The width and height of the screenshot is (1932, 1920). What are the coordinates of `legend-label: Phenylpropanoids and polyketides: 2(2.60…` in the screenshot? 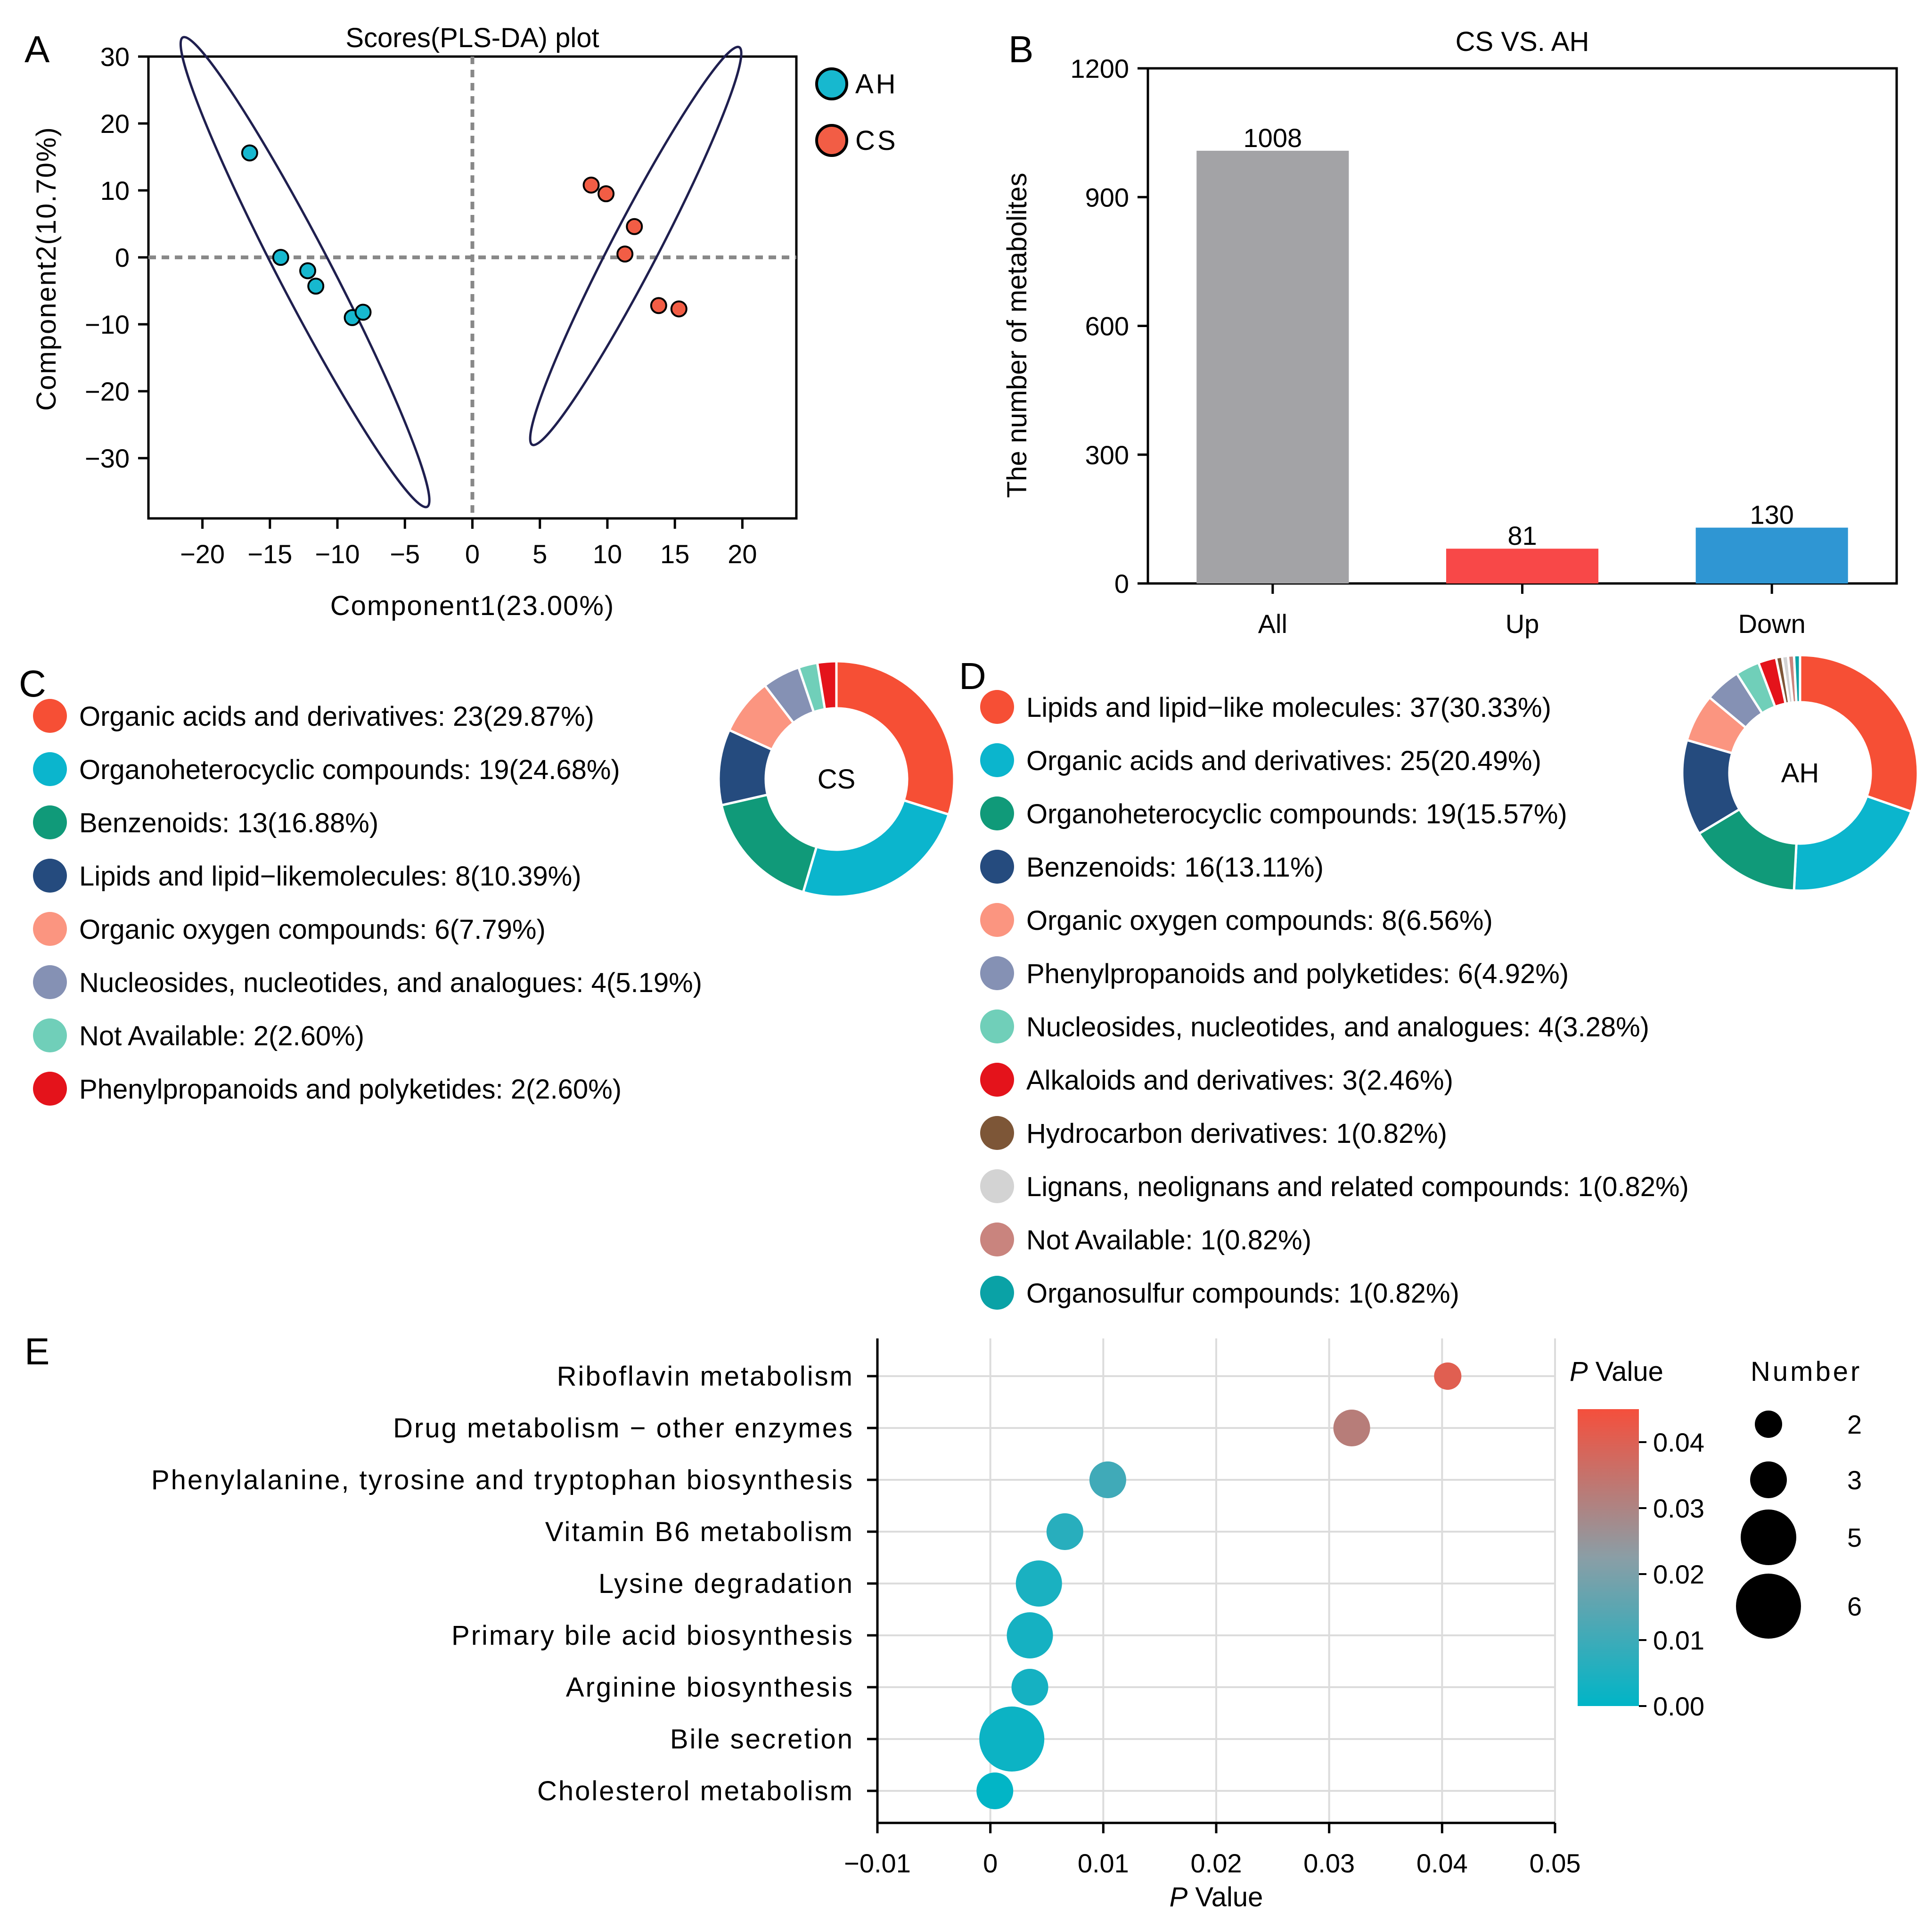 It's located at (350, 1089).